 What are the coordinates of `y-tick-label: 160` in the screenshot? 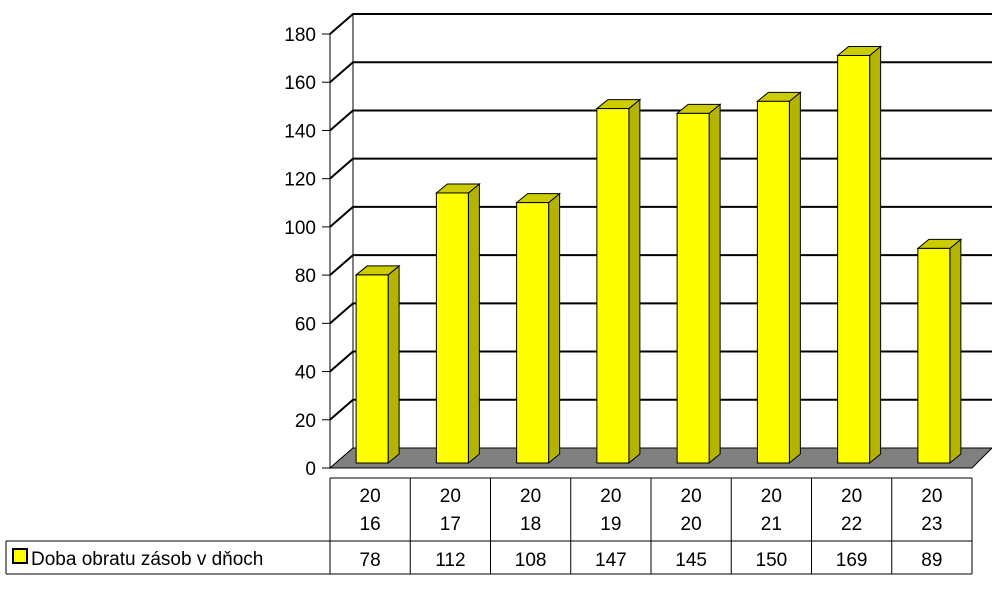 It's located at (300, 83).